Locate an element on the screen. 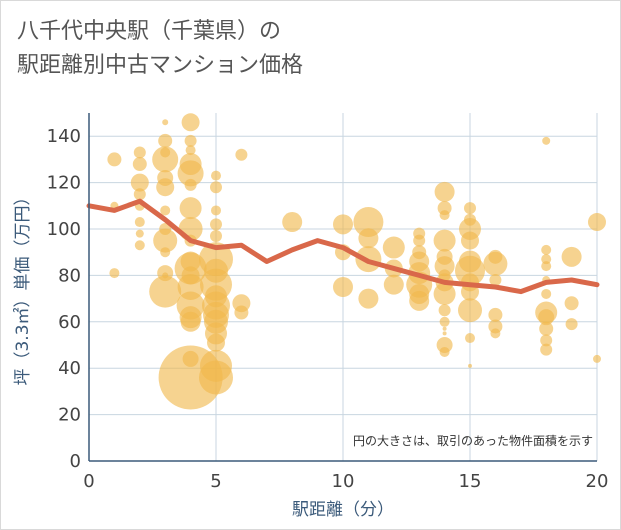  chart-title-line1: 八千代中央駅（千葉県）の is located at coordinates (149, 31).